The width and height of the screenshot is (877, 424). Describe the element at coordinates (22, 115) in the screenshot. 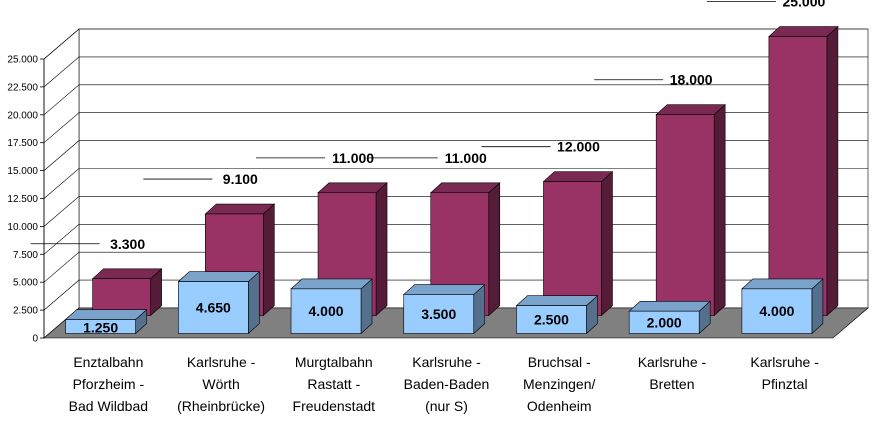

I see `y-tick-label: 20.000` at that location.